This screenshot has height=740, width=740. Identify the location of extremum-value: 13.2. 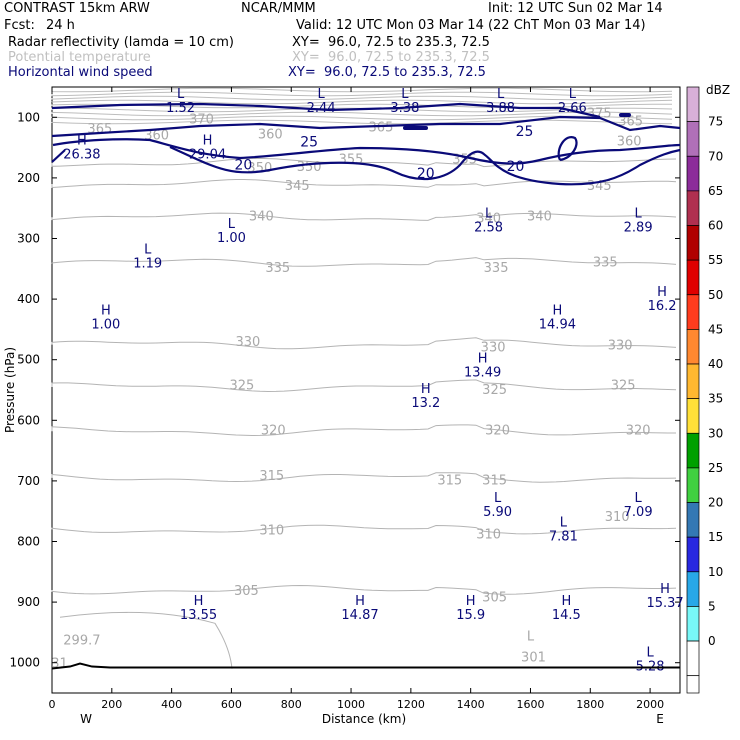
(425, 403).